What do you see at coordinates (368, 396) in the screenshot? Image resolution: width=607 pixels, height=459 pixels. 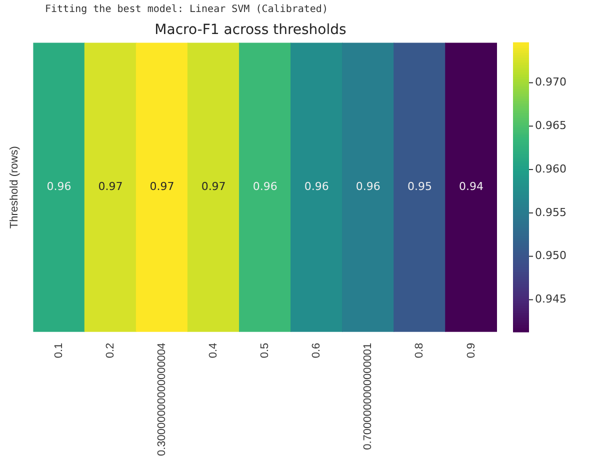 I see `x-tick-label: 0.7000000000000001` at bounding box center [368, 396].